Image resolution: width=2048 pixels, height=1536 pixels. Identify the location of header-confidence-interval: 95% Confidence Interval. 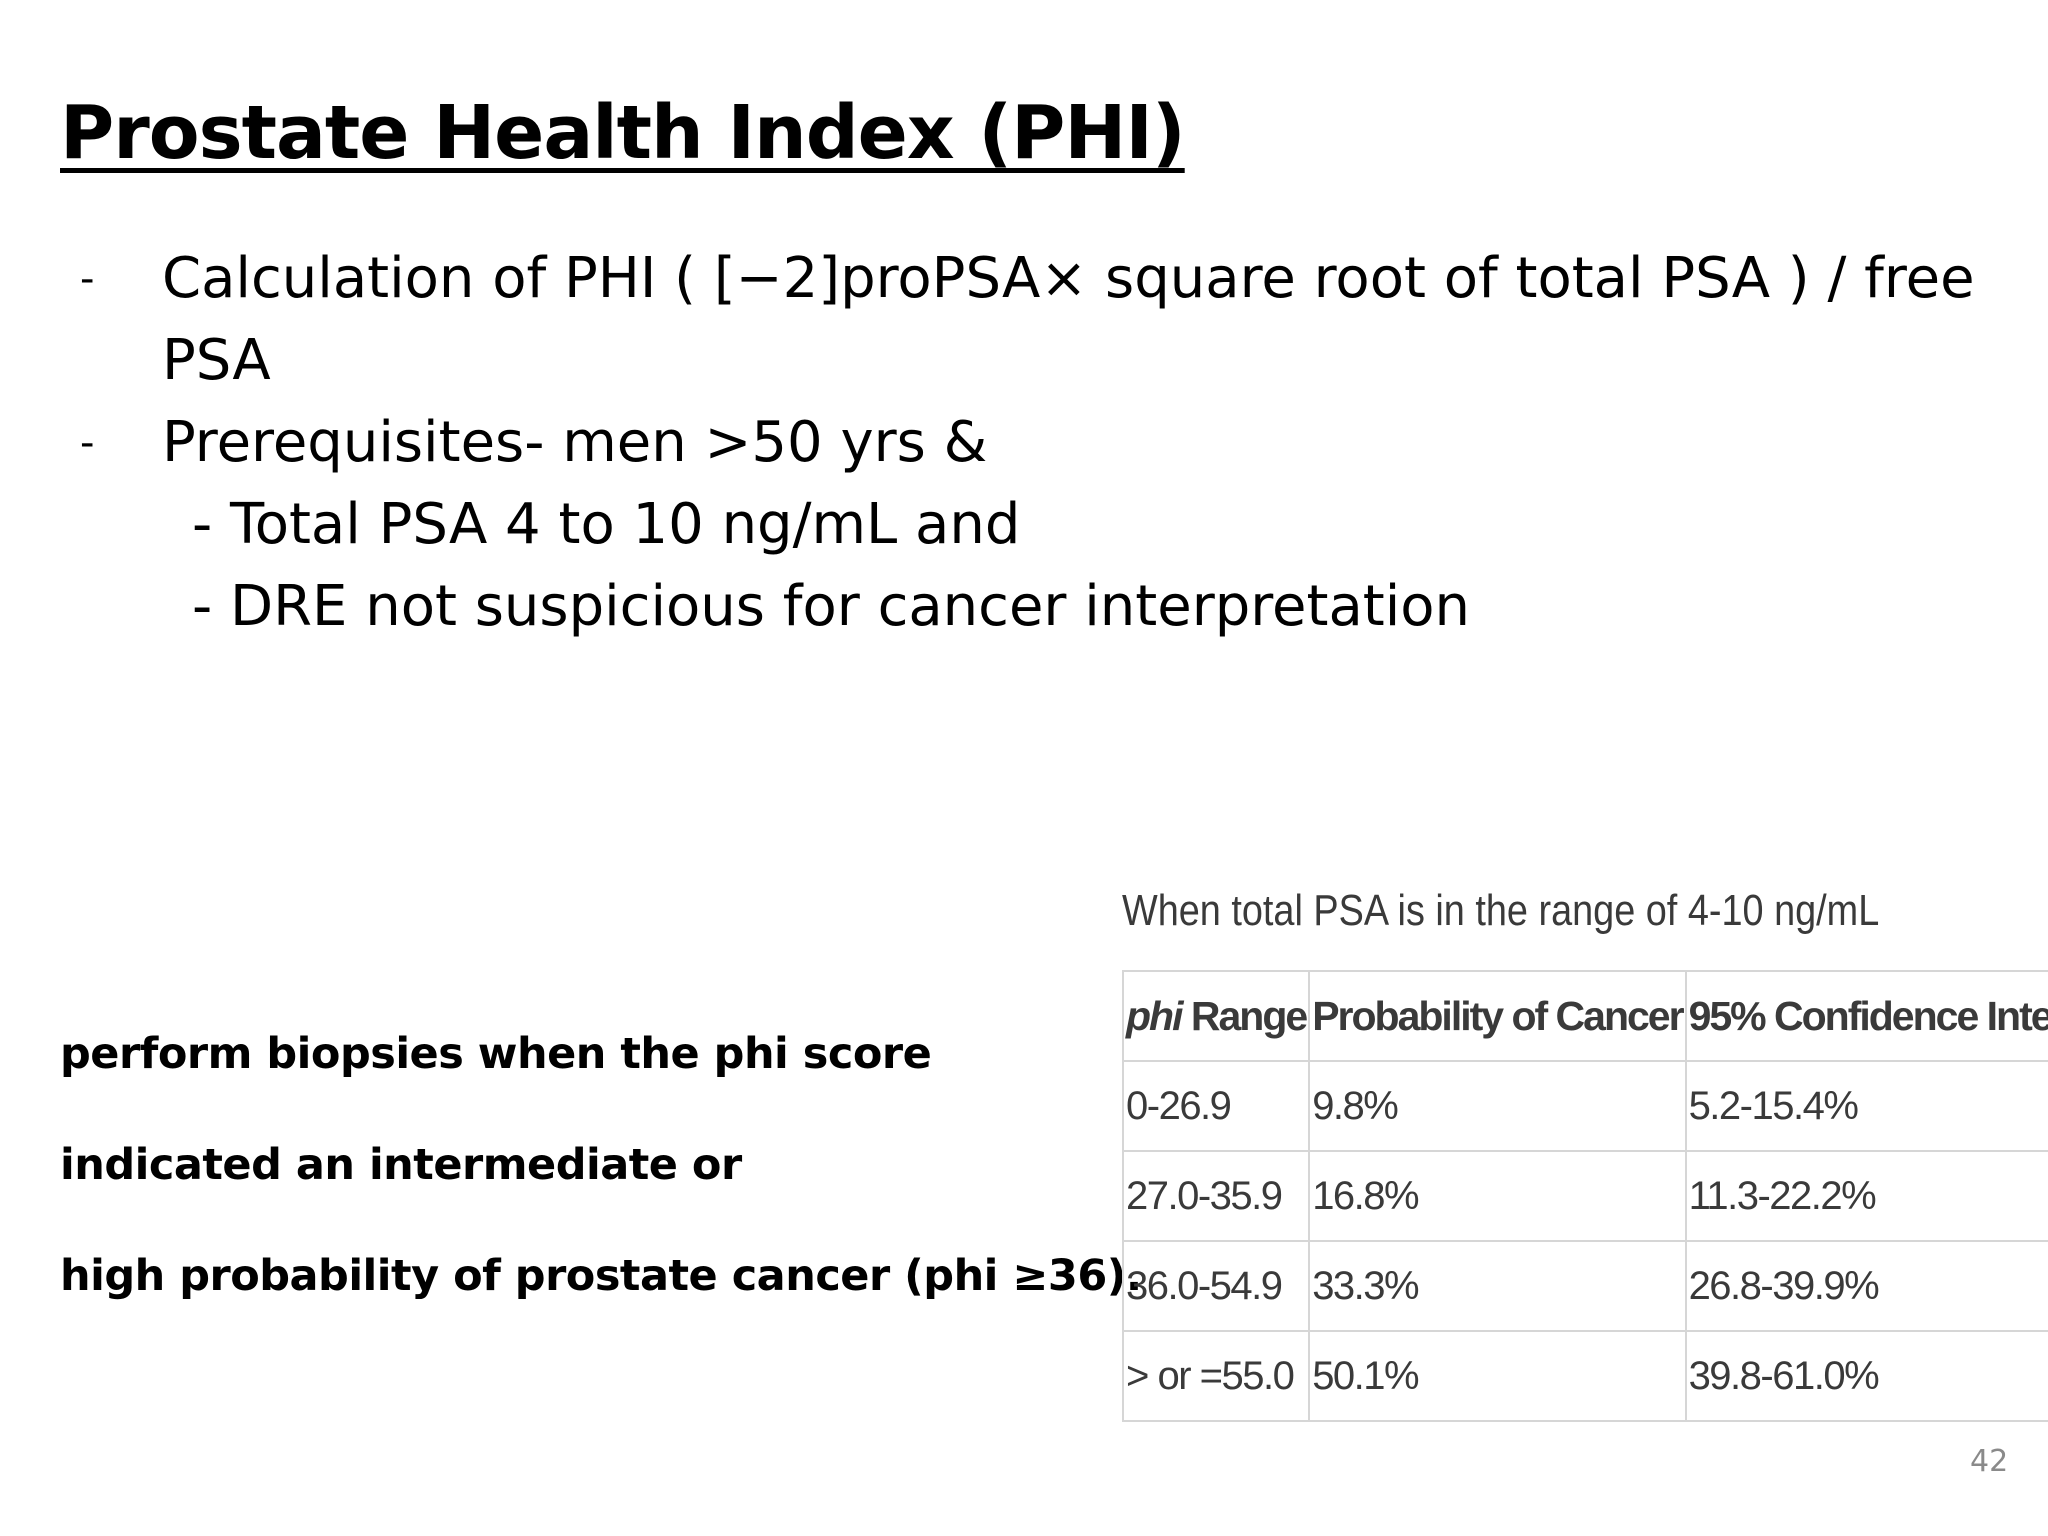
(1866, 1016).